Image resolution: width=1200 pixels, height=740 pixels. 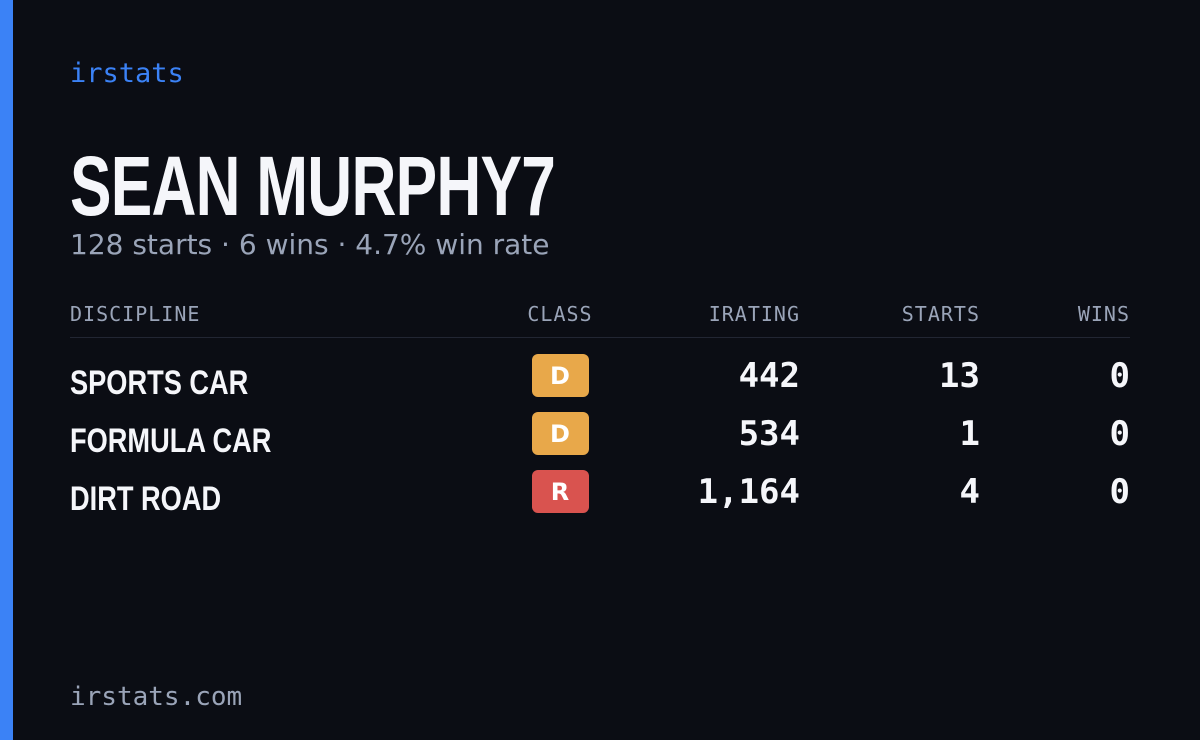 I want to click on column-header: IRATING, so click(x=754, y=314).